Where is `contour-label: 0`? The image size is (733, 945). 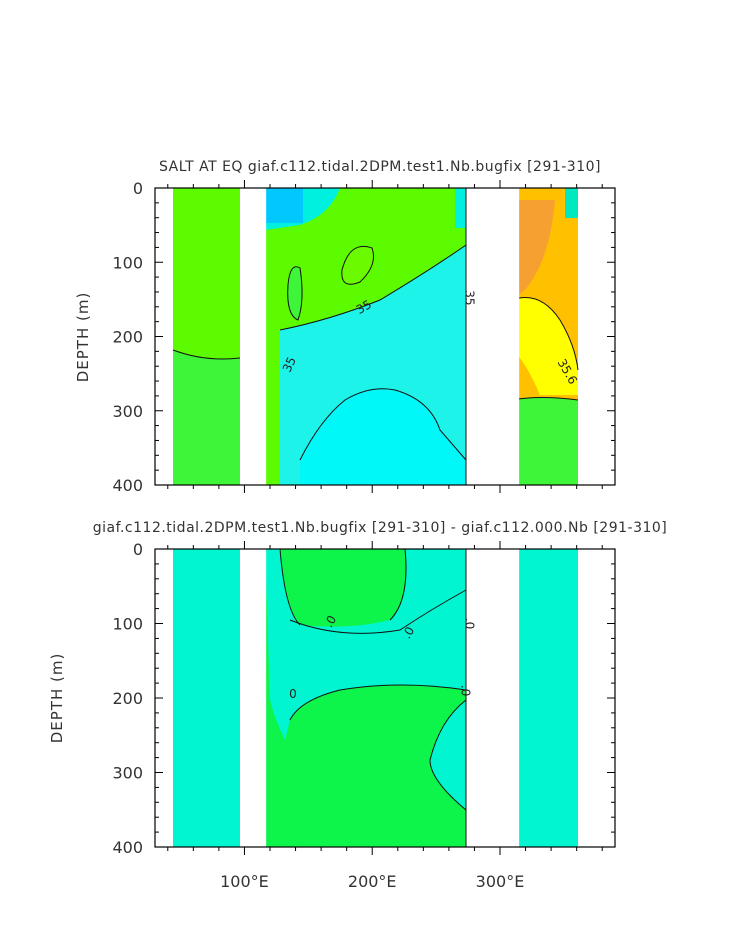
contour-label: 0 is located at coordinates (293, 694).